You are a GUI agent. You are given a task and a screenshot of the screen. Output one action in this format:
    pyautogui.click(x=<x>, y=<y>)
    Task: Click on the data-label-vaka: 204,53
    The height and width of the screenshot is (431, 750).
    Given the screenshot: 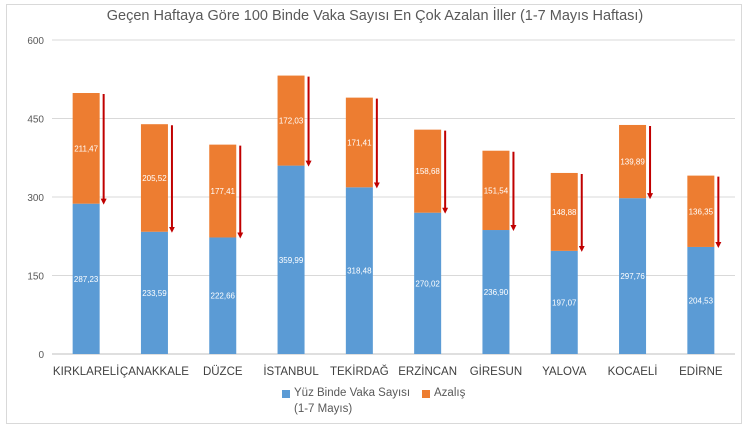 What is the action you would take?
    pyautogui.click(x=701, y=300)
    